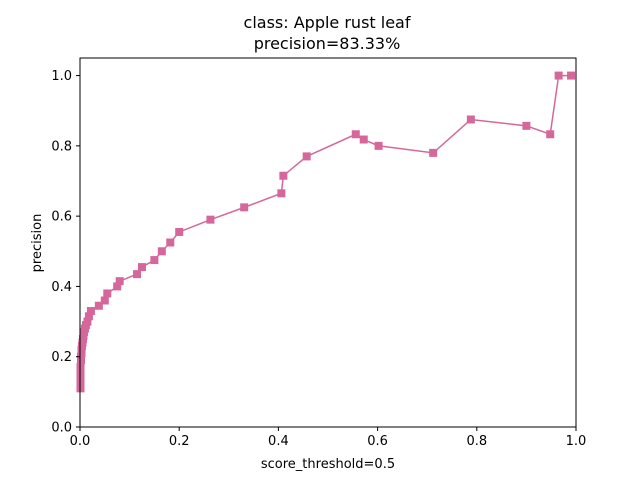 The height and width of the screenshot is (480, 640). Describe the element at coordinates (61, 217) in the screenshot. I see `y-tick-label: 0.6` at that location.